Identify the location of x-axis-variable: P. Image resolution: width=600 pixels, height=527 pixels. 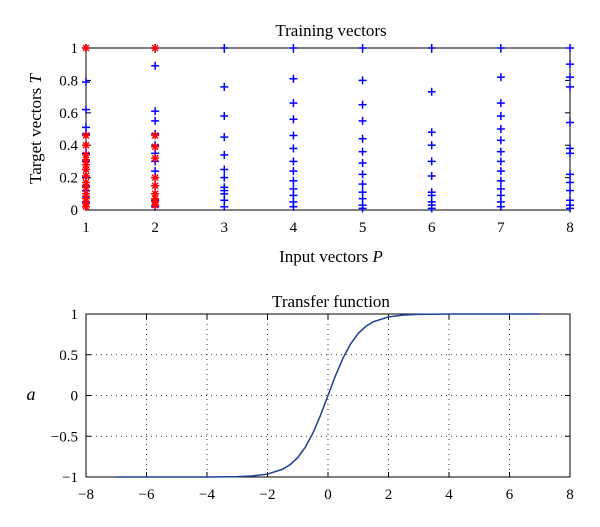
(377, 256).